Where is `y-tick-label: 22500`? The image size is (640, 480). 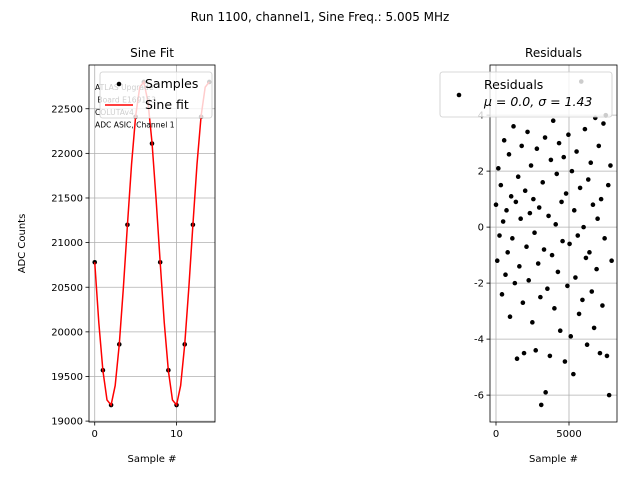
y-tick-label: 22500 is located at coordinates (67, 109).